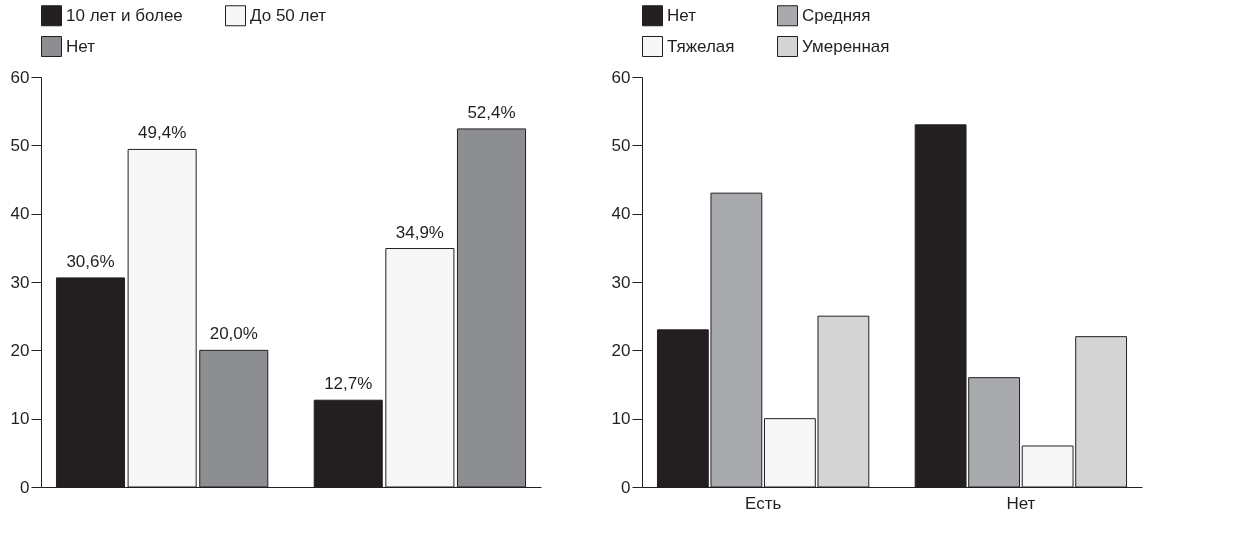 This screenshot has height=551, width=1250. What do you see at coordinates (763, 503) in the screenshot?
I see `x-tick-label: Есть` at bounding box center [763, 503].